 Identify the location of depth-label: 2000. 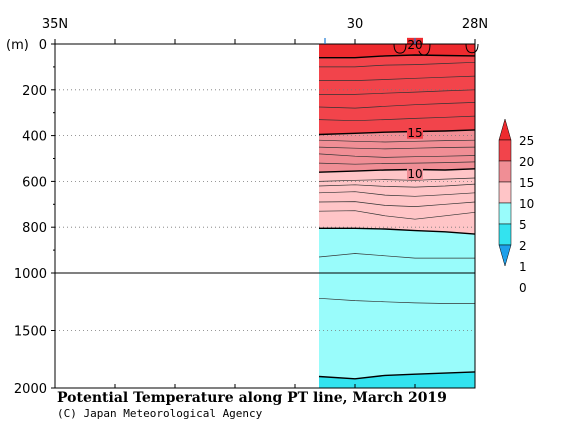
(30, 389).